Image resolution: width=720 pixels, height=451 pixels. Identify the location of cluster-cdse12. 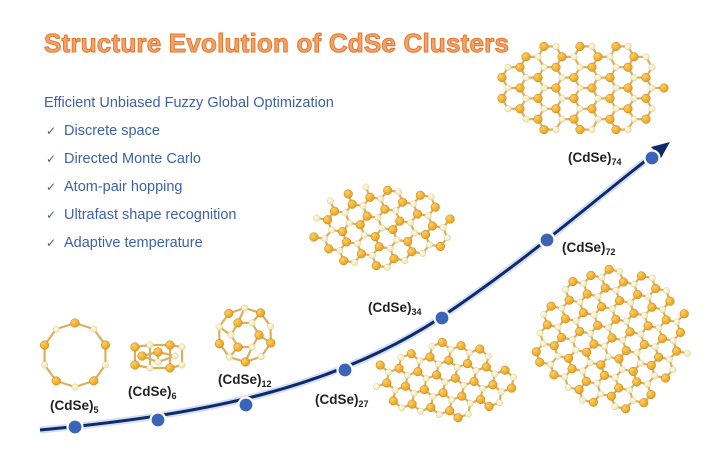
(245, 335).